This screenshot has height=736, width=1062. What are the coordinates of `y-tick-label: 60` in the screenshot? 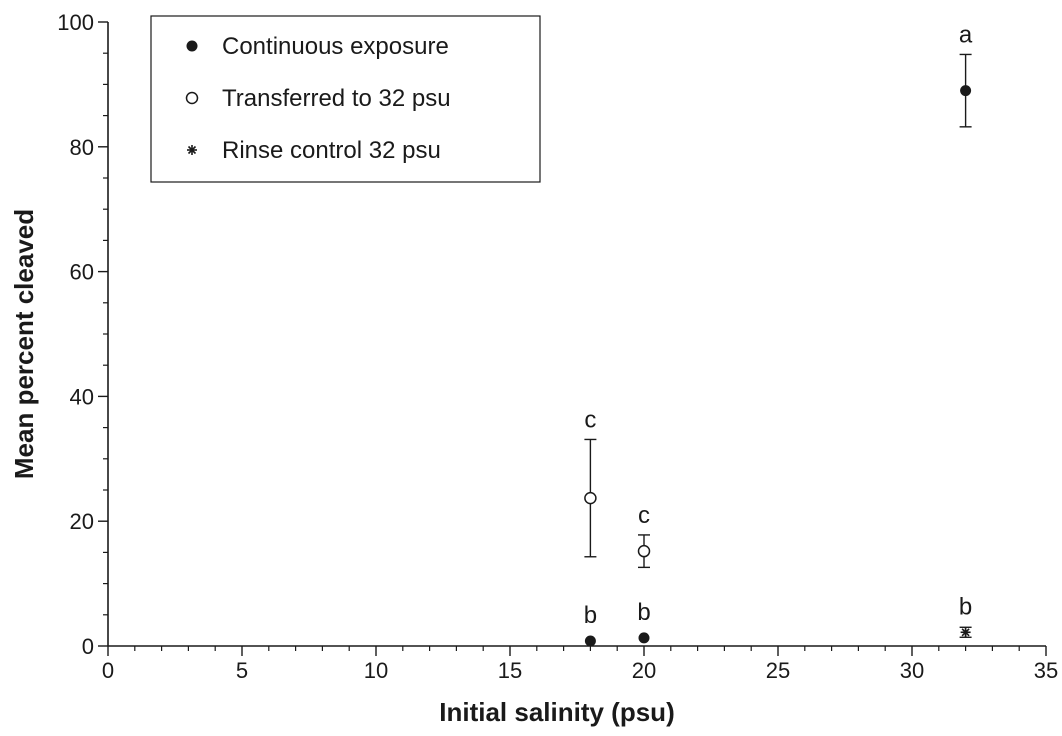 It's located at (82, 272).